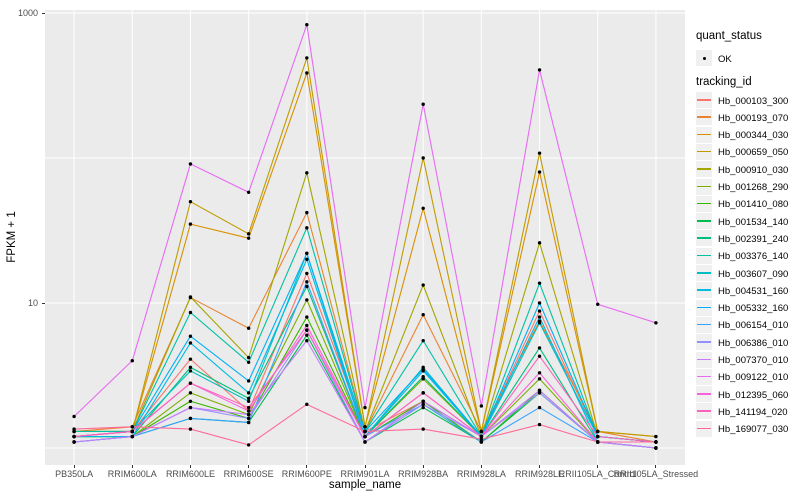 The width and height of the screenshot is (800, 500). Describe the element at coordinates (132, 474) in the screenshot. I see `x-tick-label: RRIM600LA` at that location.